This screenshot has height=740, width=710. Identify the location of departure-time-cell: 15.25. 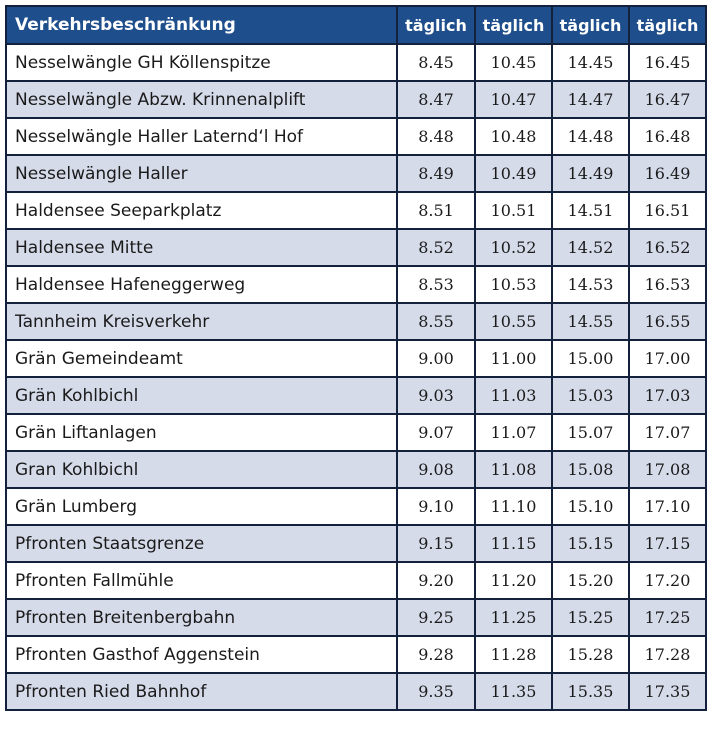
(590, 617).